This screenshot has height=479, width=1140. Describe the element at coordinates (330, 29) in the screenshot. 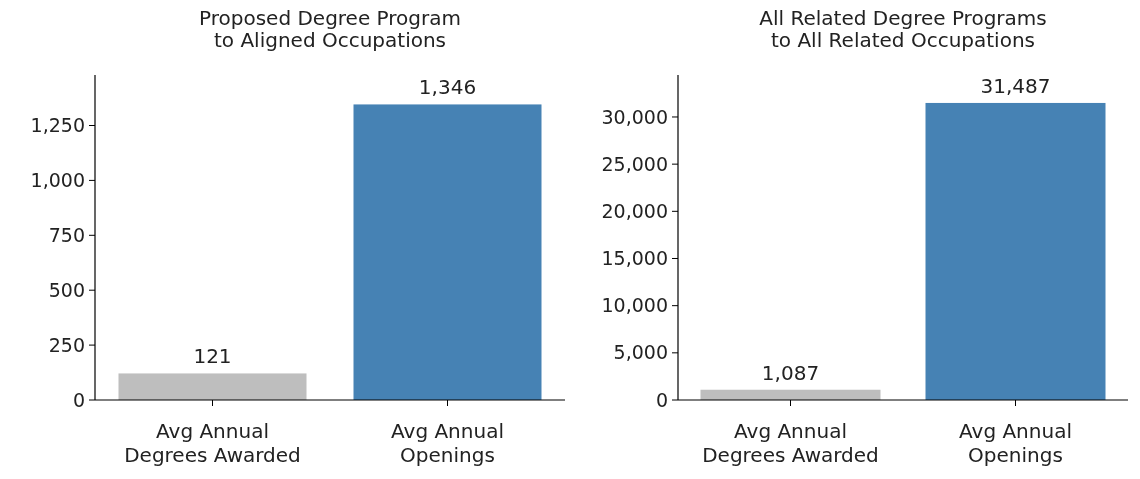

I see `chart-title: Proposed Degree Program to Aligned Occupations` at that location.